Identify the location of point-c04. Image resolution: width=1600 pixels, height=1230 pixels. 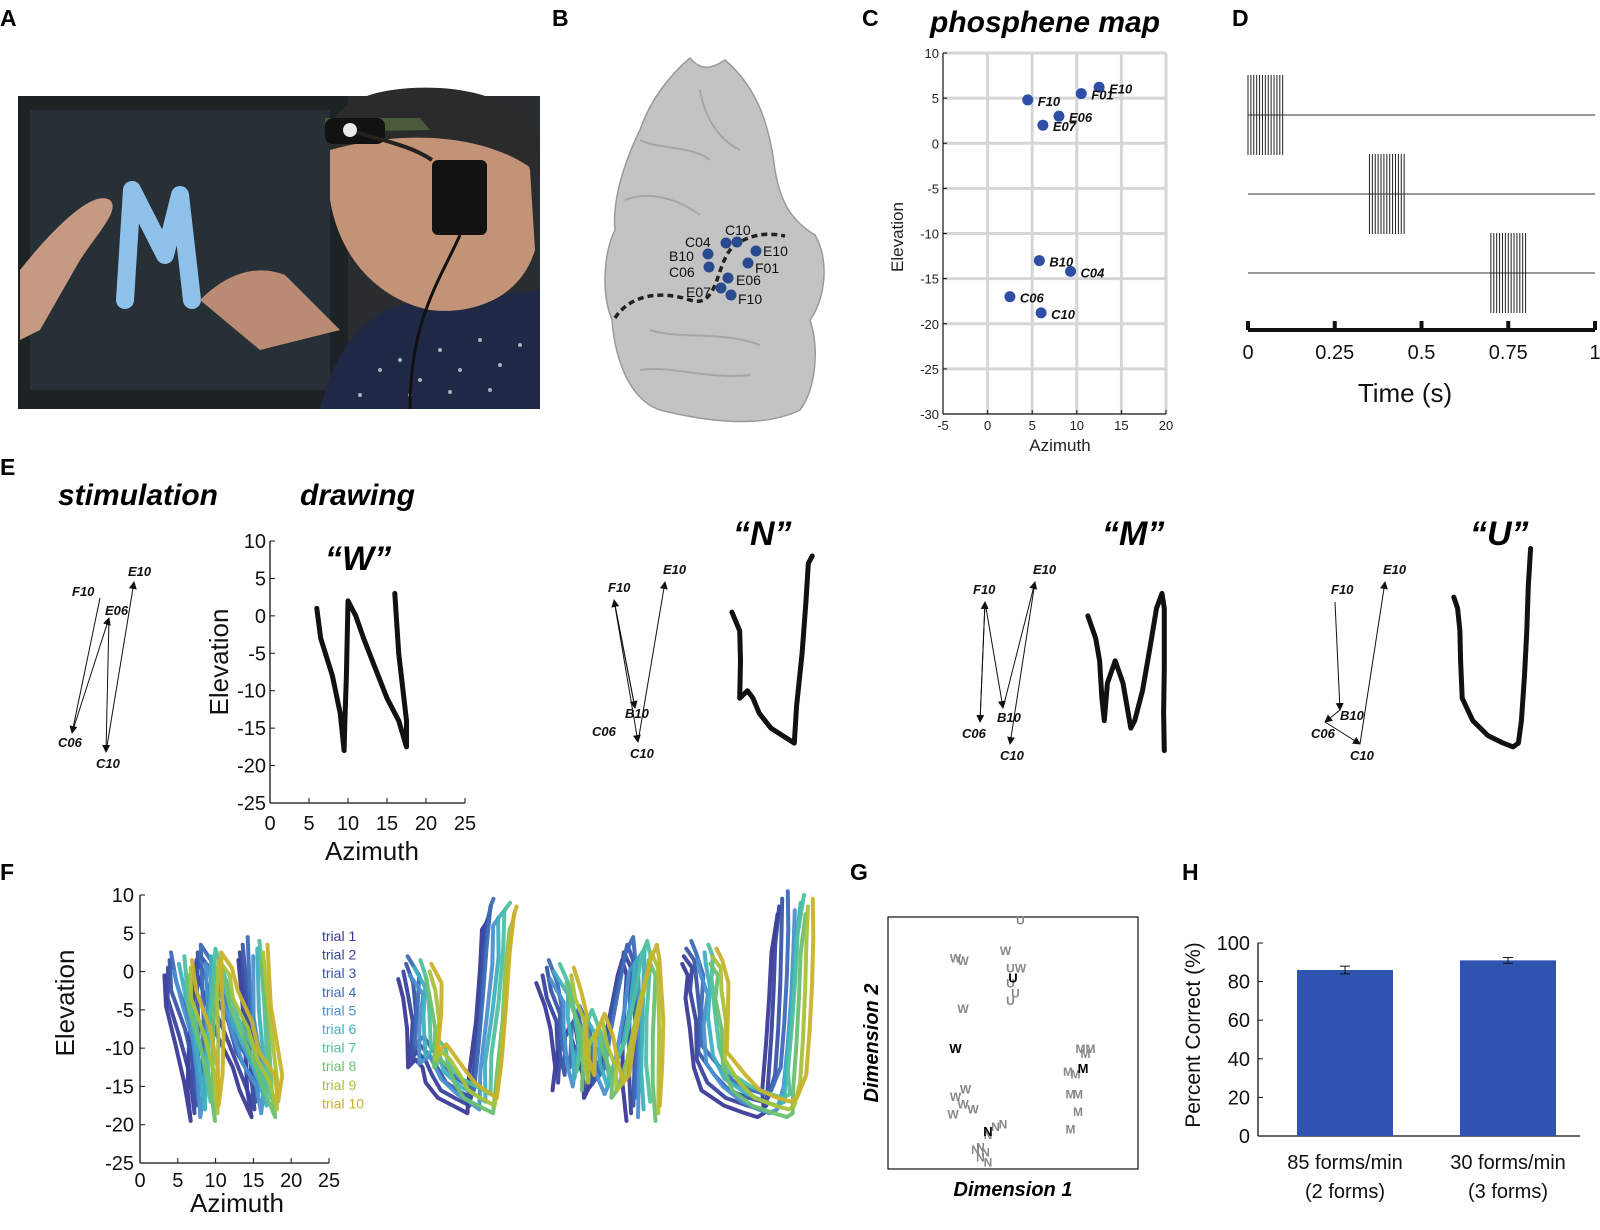
(1071, 271).